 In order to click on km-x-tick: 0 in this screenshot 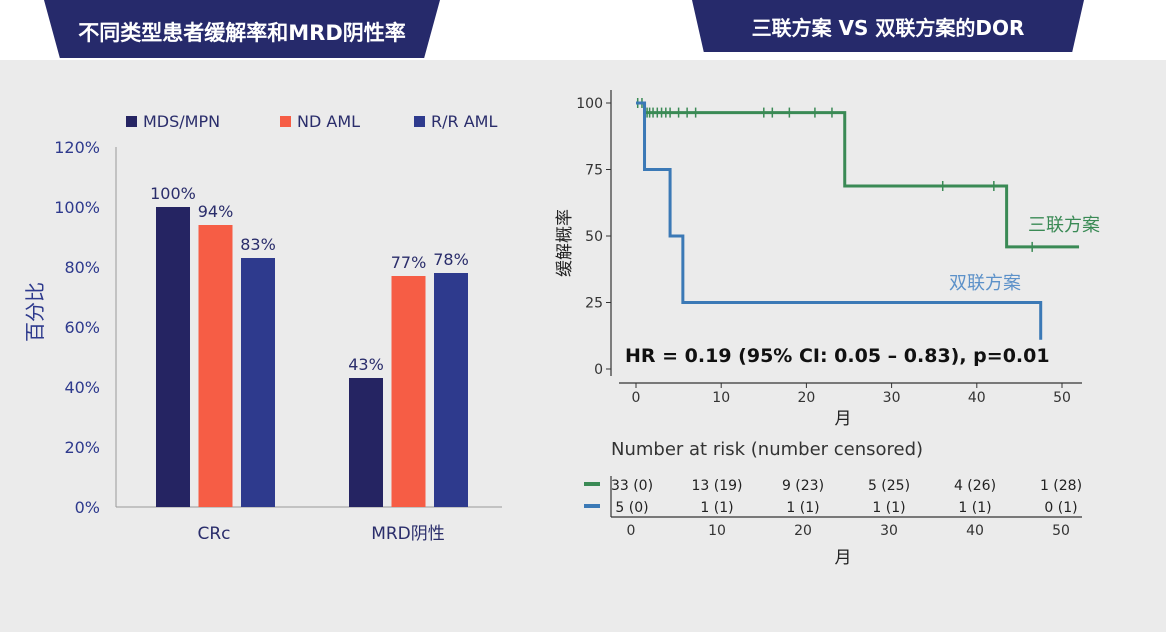, I will do `click(636, 398)`.